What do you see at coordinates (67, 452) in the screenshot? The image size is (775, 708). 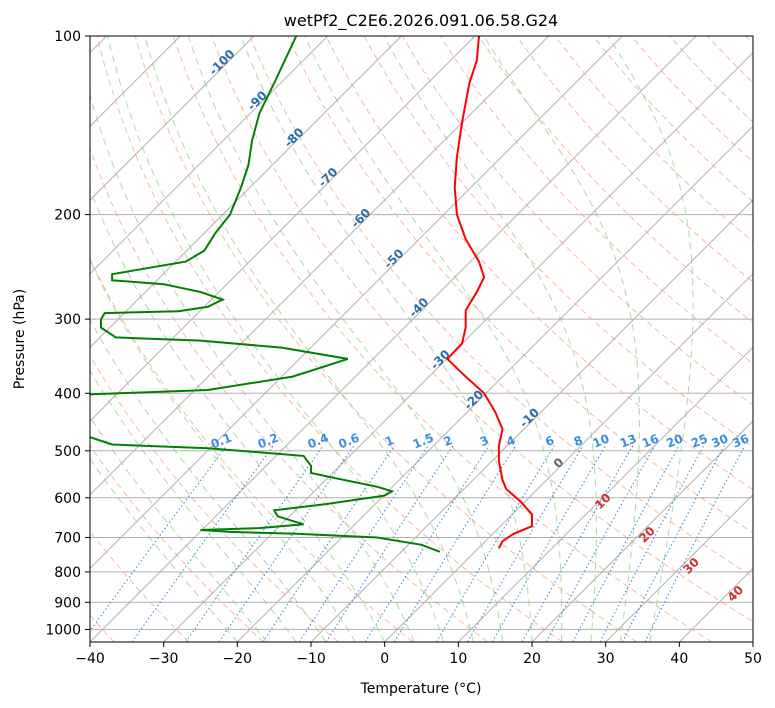 I see `y-tick-label: 500` at bounding box center [67, 452].